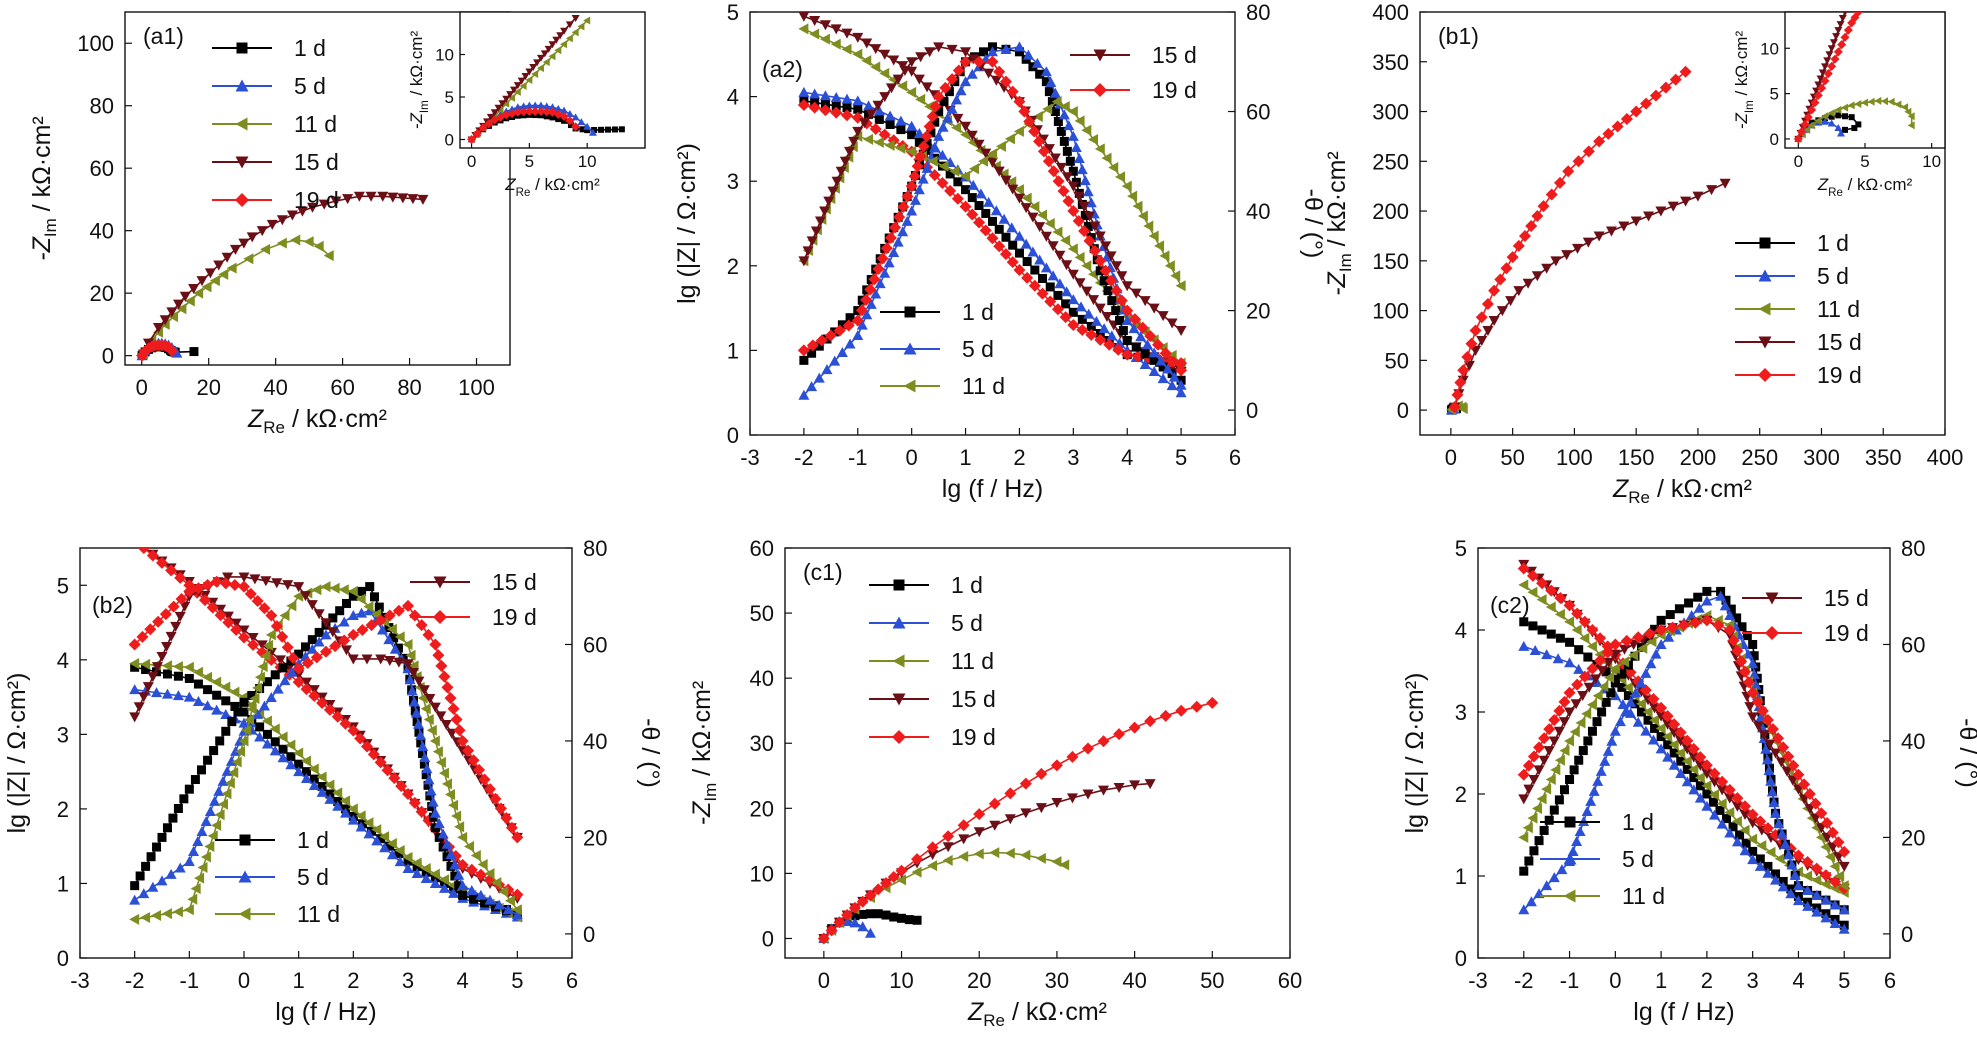  I want to click on inset-series-15d-point, so click(517, 86).